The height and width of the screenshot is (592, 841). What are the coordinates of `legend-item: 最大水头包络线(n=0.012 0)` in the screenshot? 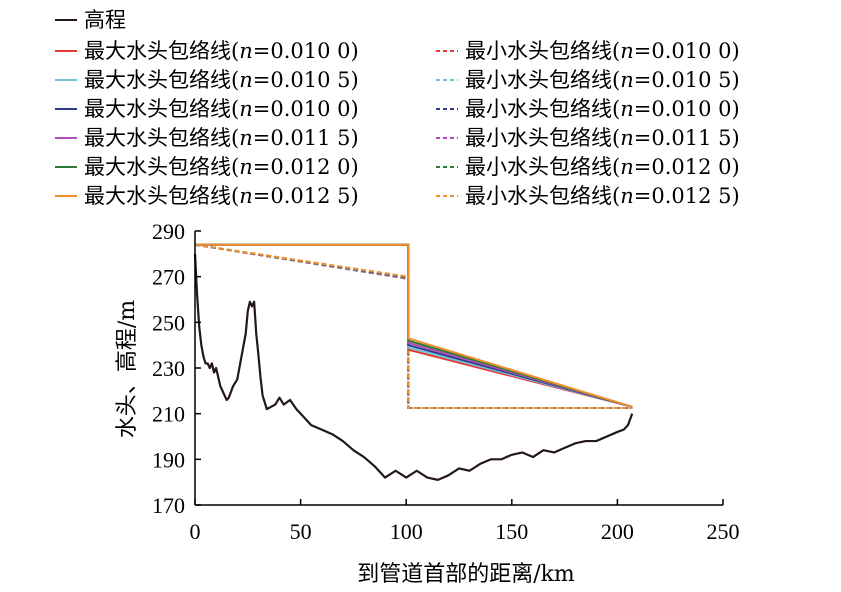 It's located at (207, 167).